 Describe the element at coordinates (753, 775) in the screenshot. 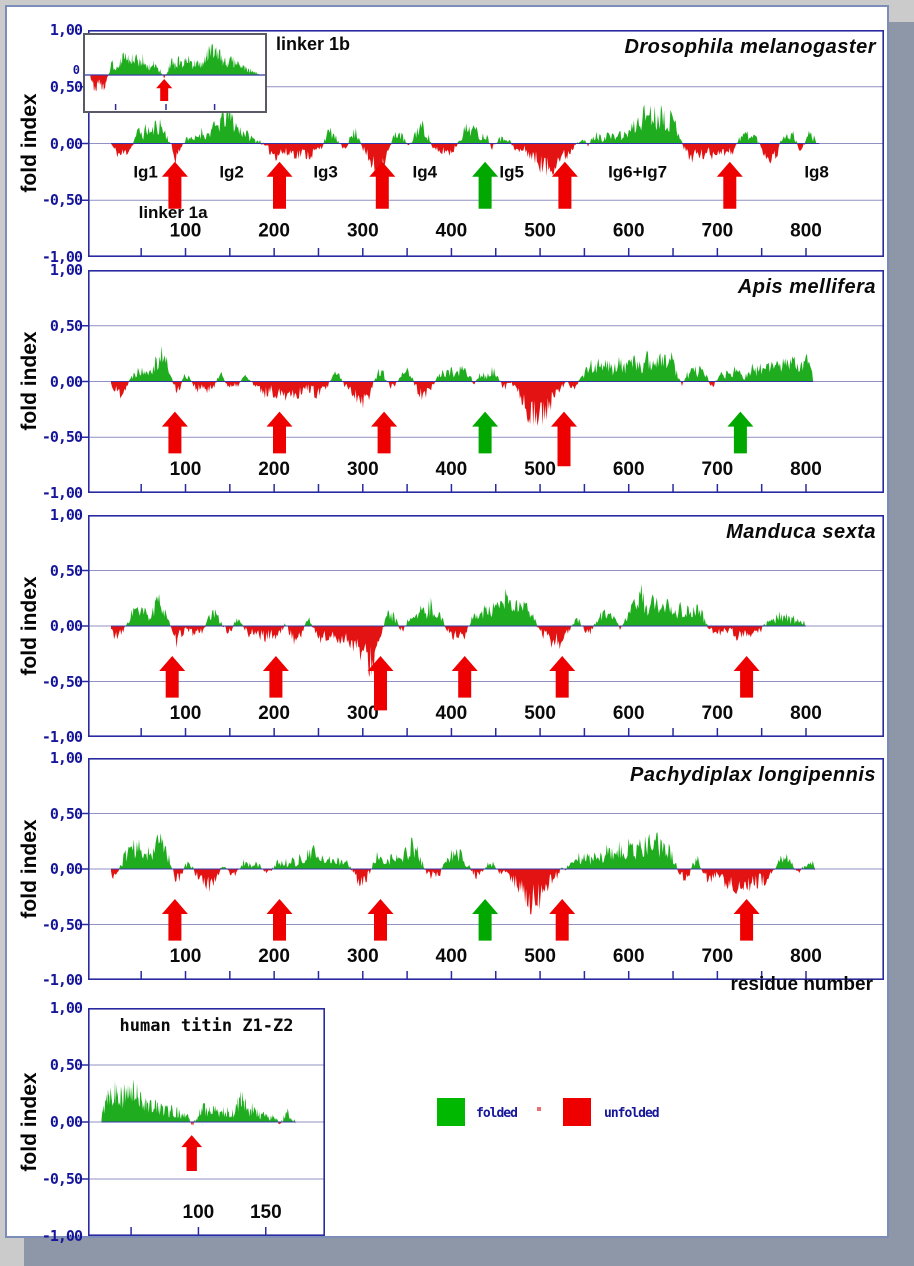

I see `panel-title-pachydiplax: Pachydiplax longipennis` at that location.